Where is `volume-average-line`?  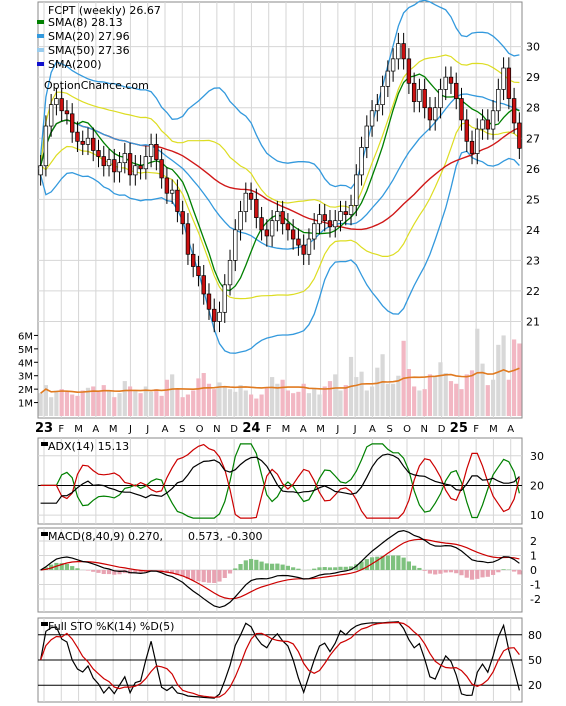
volume-average-line is located at coordinates (280, 380).